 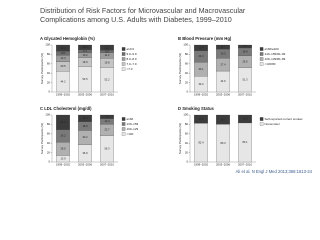 What do you see at coordinates (63, 53) in the screenshot?
I see `data-label: 8.8` at bounding box center [63, 53].